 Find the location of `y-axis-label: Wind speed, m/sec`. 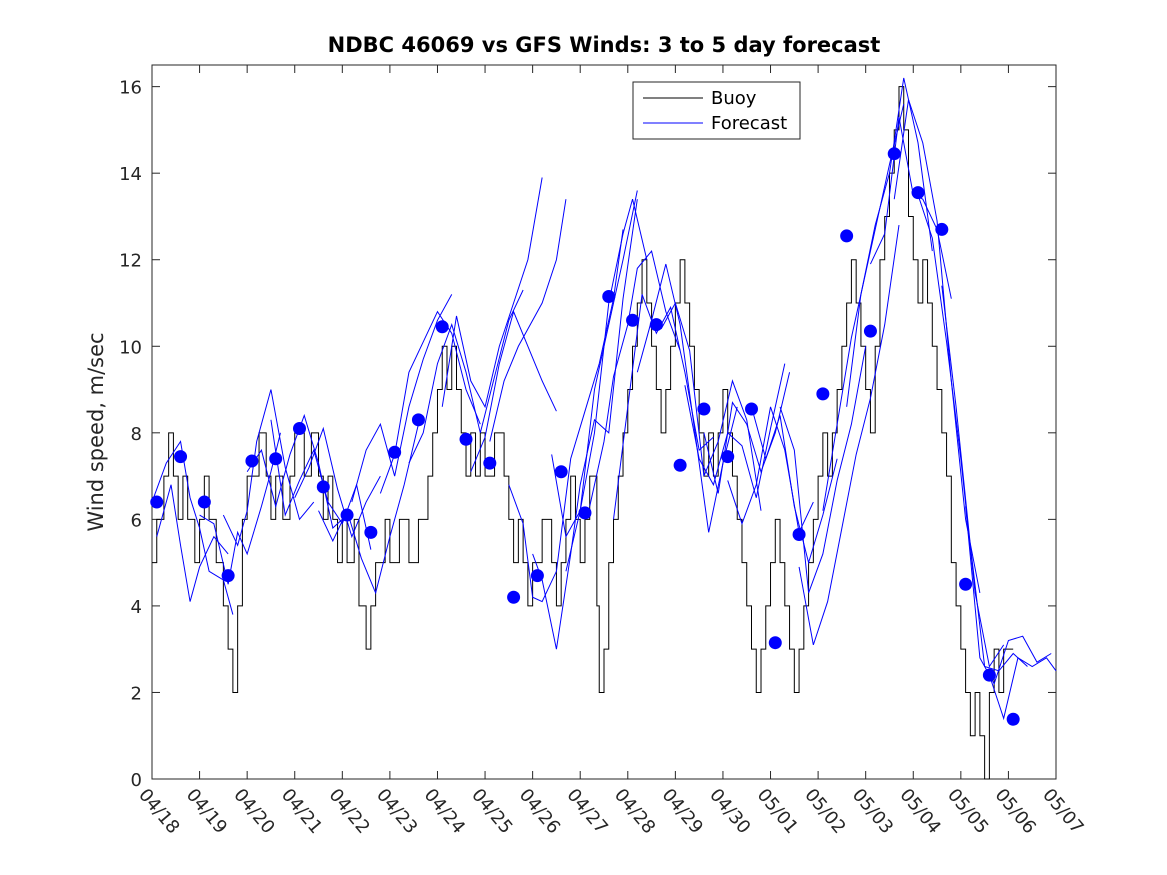

y-axis-label: Wind speed, m/sec is located at coordinates (96, 431).